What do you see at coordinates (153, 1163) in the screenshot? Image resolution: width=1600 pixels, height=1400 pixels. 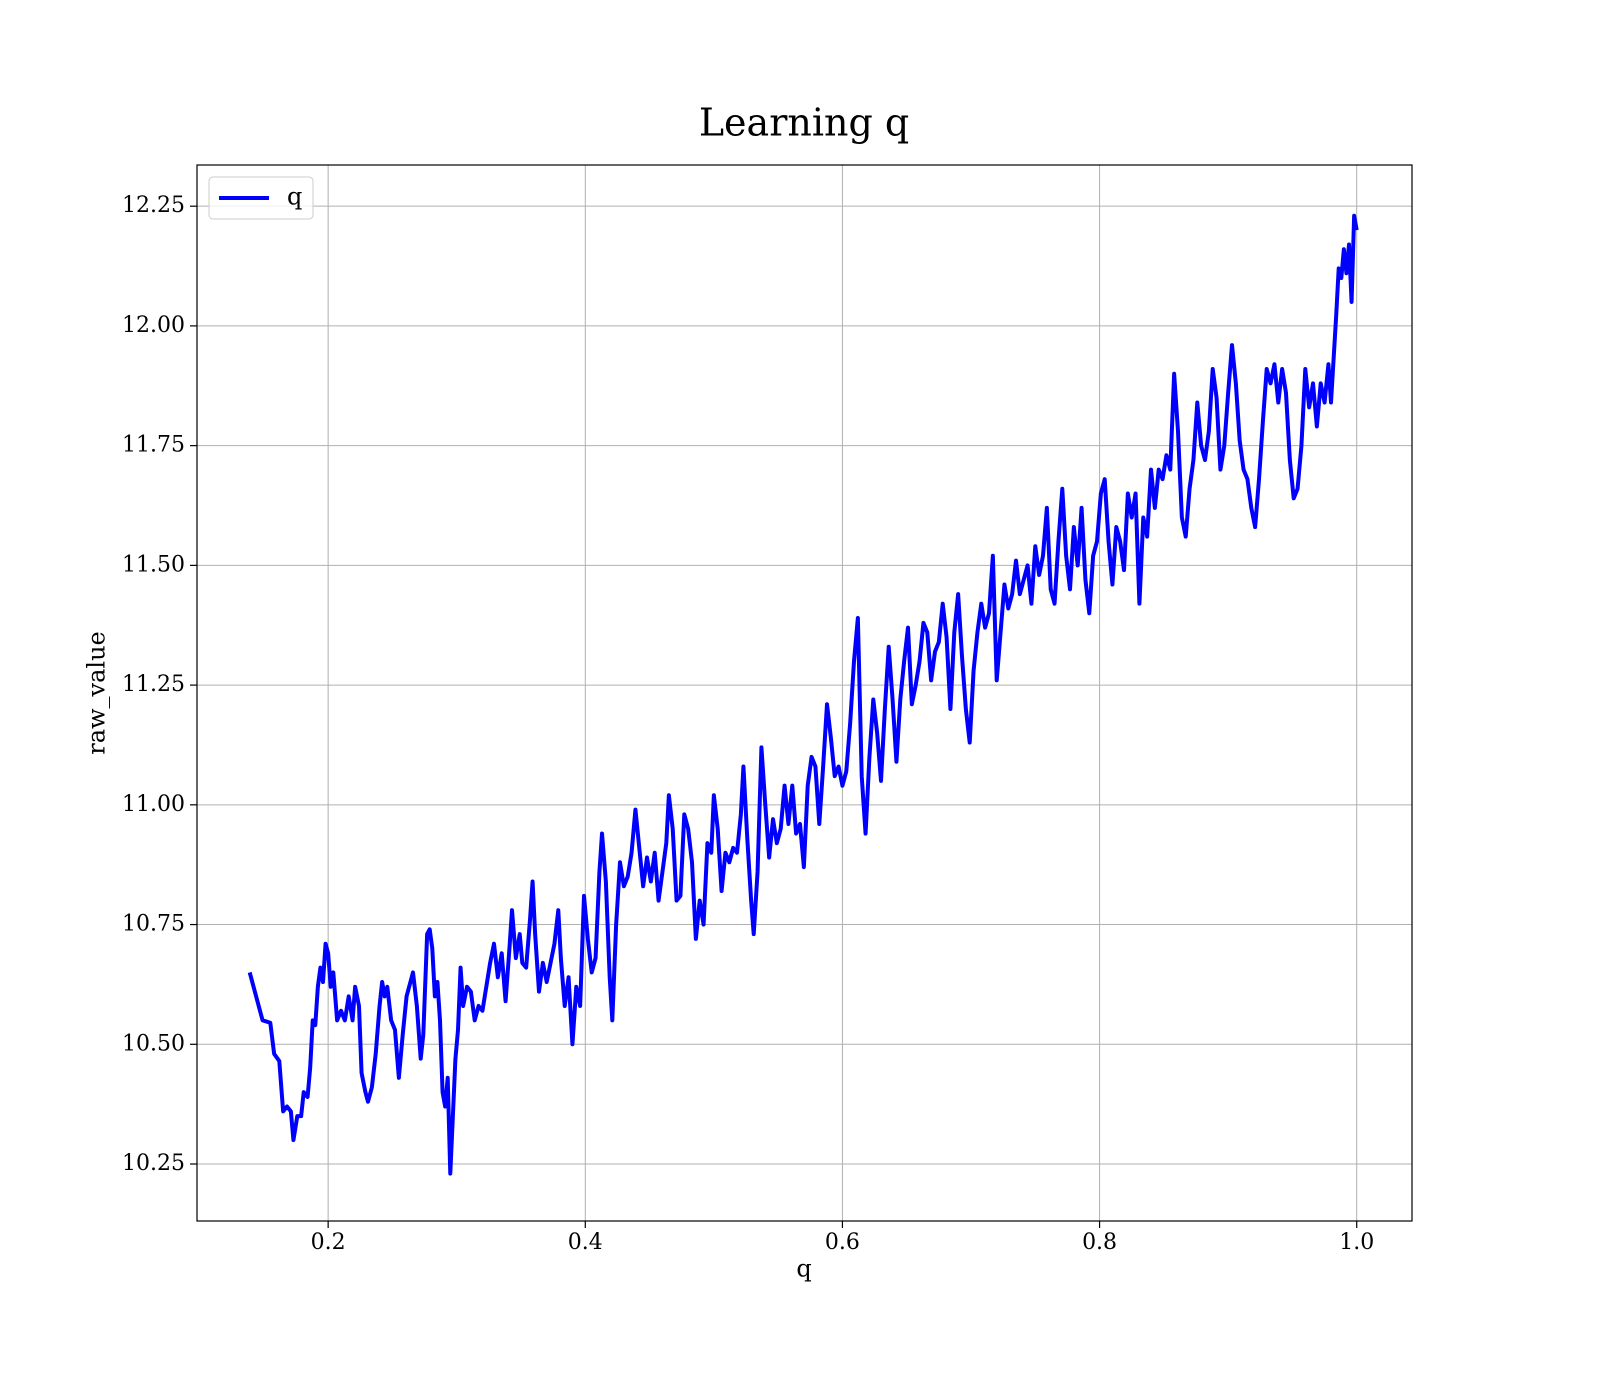 I see `y-tick-label: 10.25` at bounding box center [153, 1163].